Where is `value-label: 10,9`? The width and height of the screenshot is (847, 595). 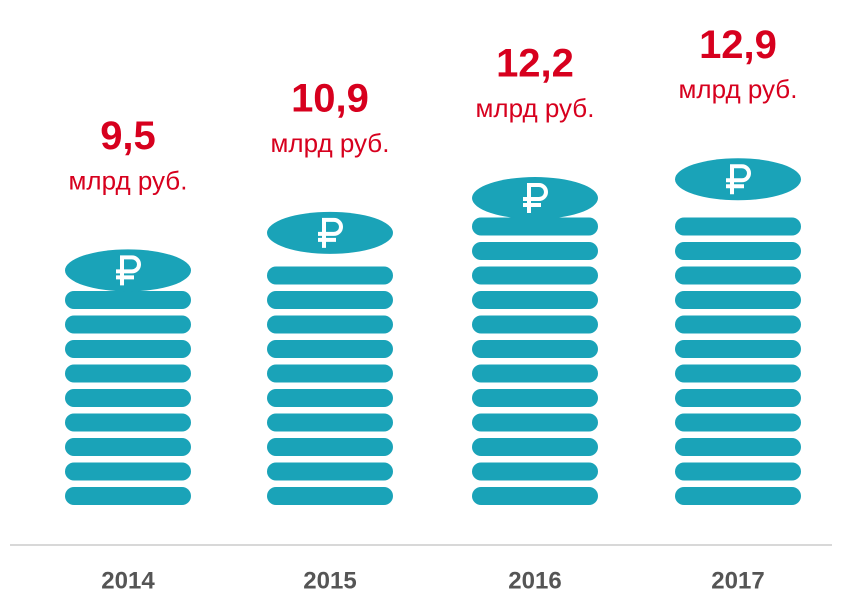
value-label: 10,9 is located at coordinates (330, 98).